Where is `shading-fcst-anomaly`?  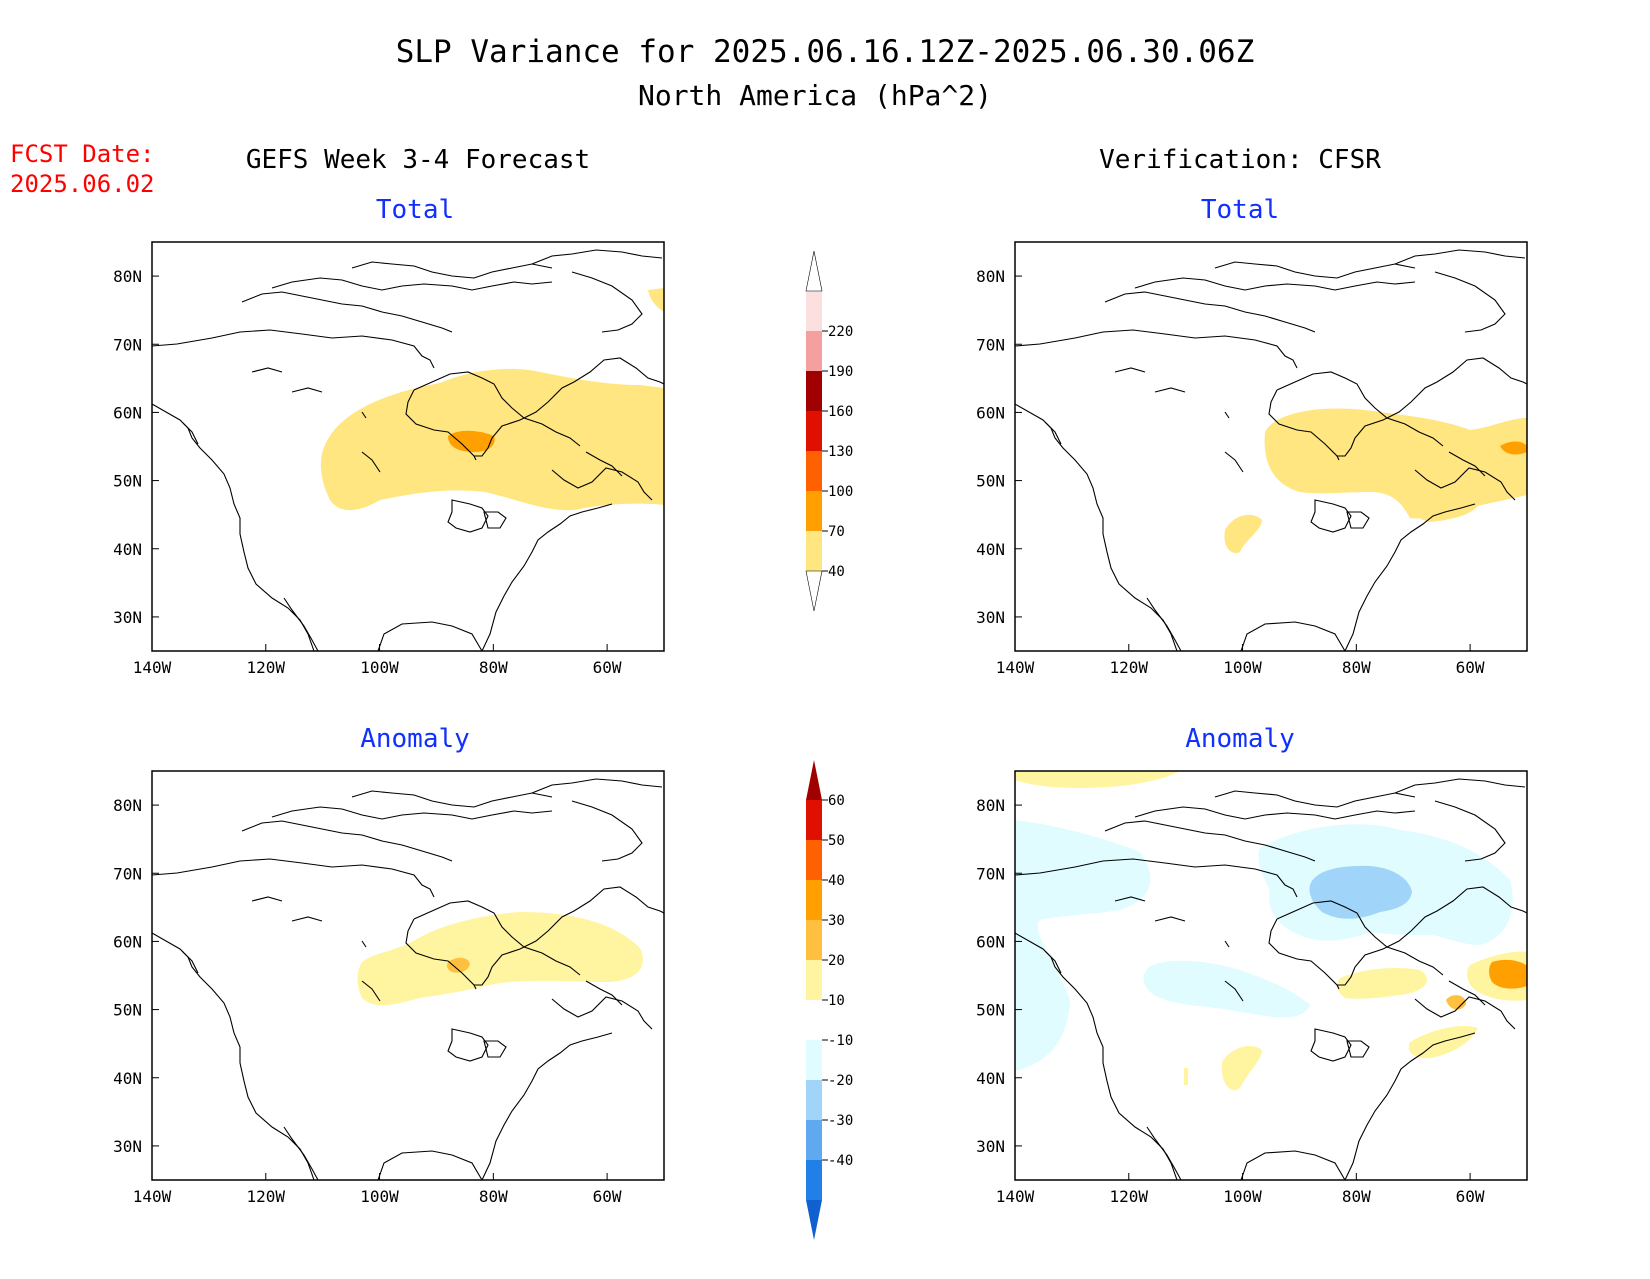
shading-fcst-anomaly is located at coordinates (500, 959).